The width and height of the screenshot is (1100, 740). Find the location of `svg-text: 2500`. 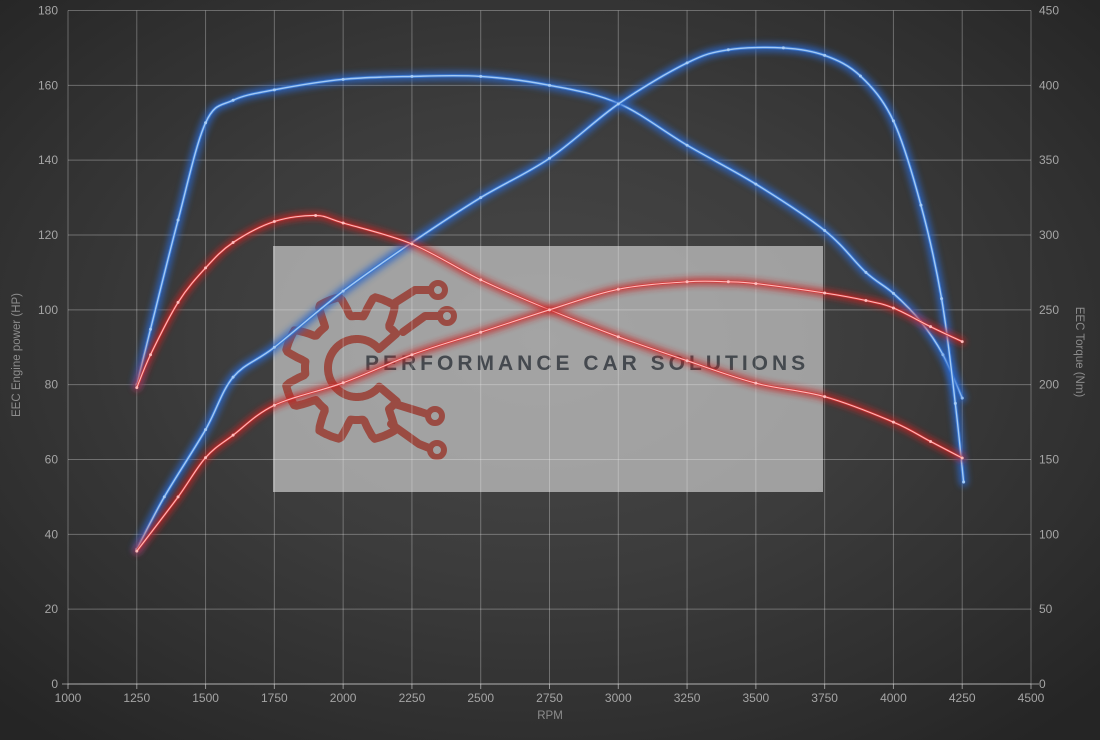

svg-text: 2500 is located at coordinates (480, 698).